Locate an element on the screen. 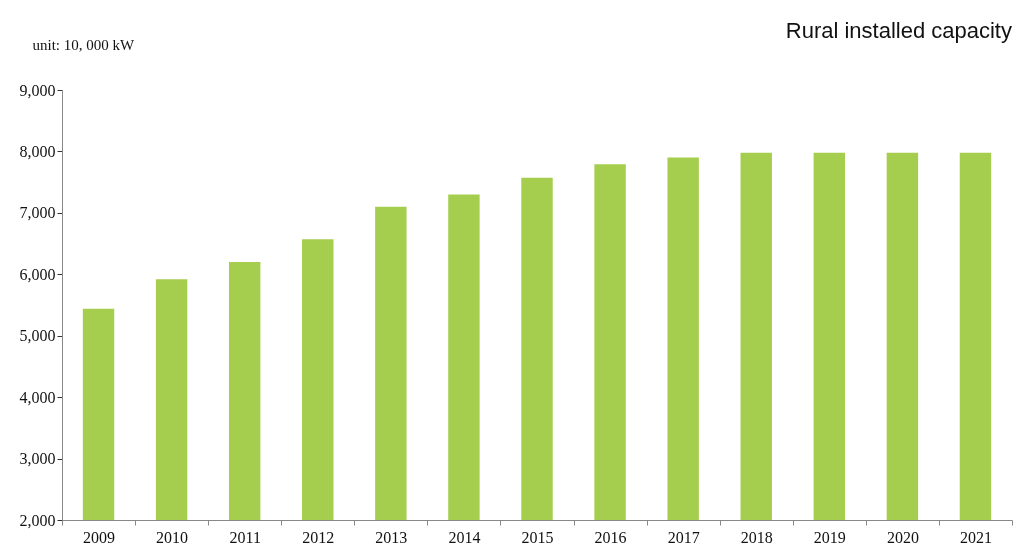  x-tick-label: 2016 is located at coordinates (610, 537).